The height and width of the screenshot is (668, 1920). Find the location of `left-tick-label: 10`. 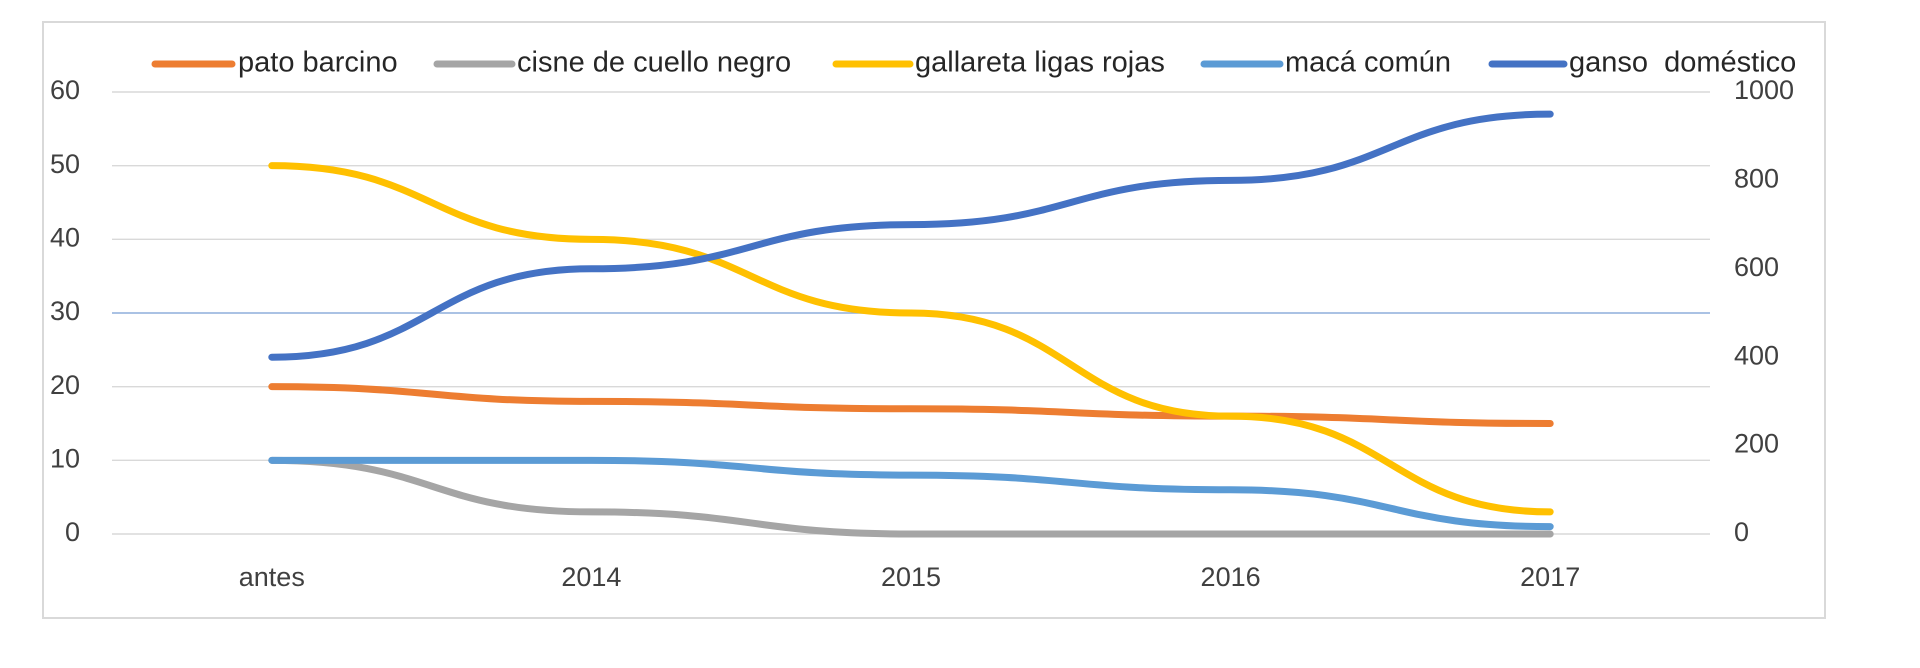

left-tick-label: 10 is located at coordinates (65, 458).